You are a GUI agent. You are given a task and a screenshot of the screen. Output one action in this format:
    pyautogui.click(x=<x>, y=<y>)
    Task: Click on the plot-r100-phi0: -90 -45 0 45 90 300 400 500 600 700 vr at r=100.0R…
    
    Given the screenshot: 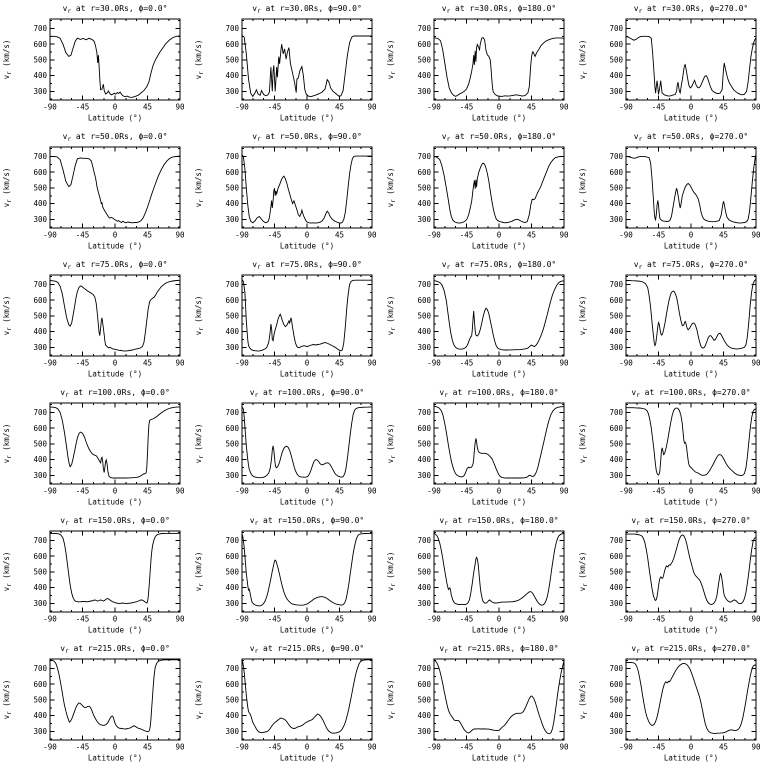 What is the action you would take?
    pyautogui.click(x=96, y=448)
    